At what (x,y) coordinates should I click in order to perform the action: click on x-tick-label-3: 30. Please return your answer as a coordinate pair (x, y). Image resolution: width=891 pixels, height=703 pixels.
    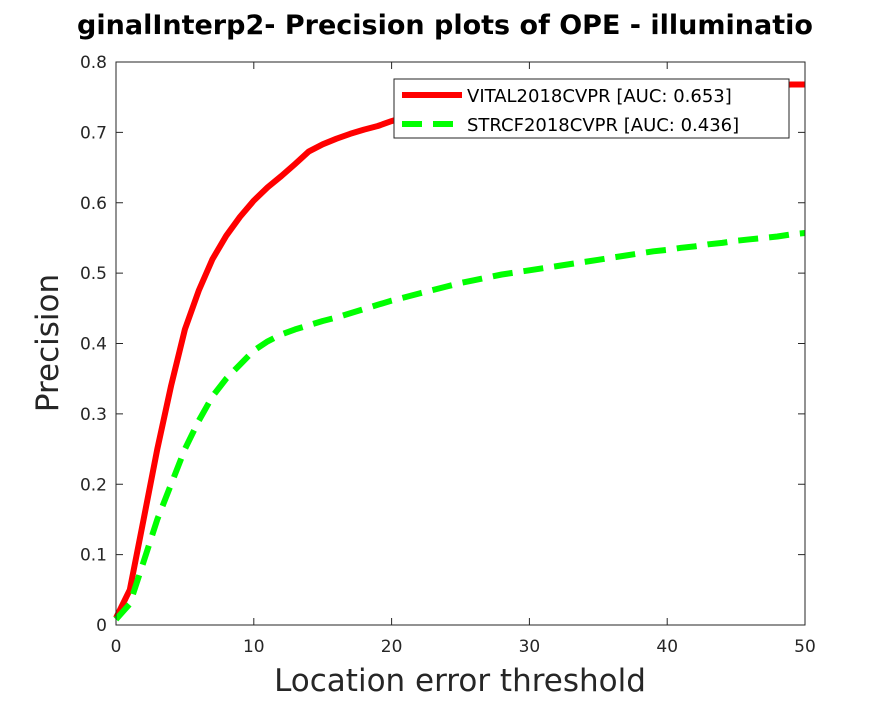
    Looking at the image, I should click on (530, 647).